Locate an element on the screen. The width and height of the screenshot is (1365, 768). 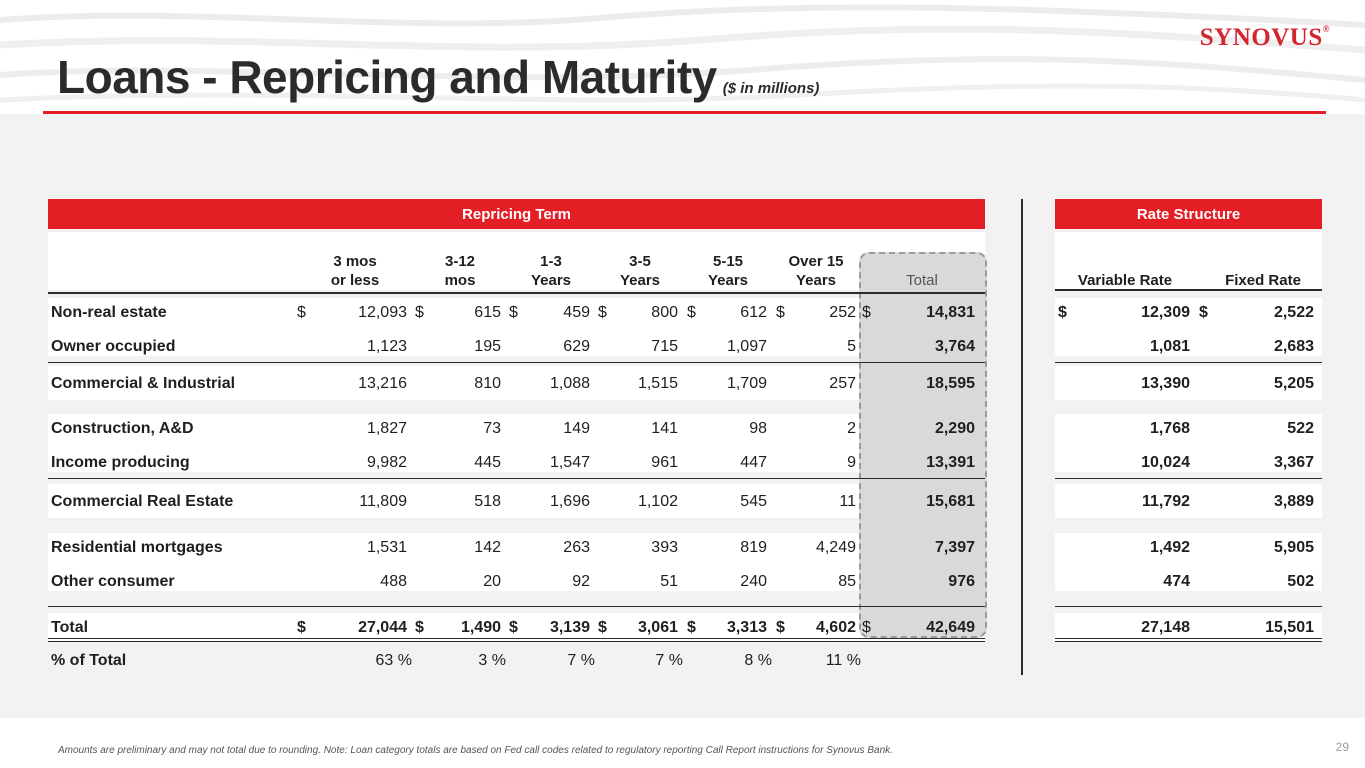
cell-value: 3,139 is located at coordinates (569, 627).